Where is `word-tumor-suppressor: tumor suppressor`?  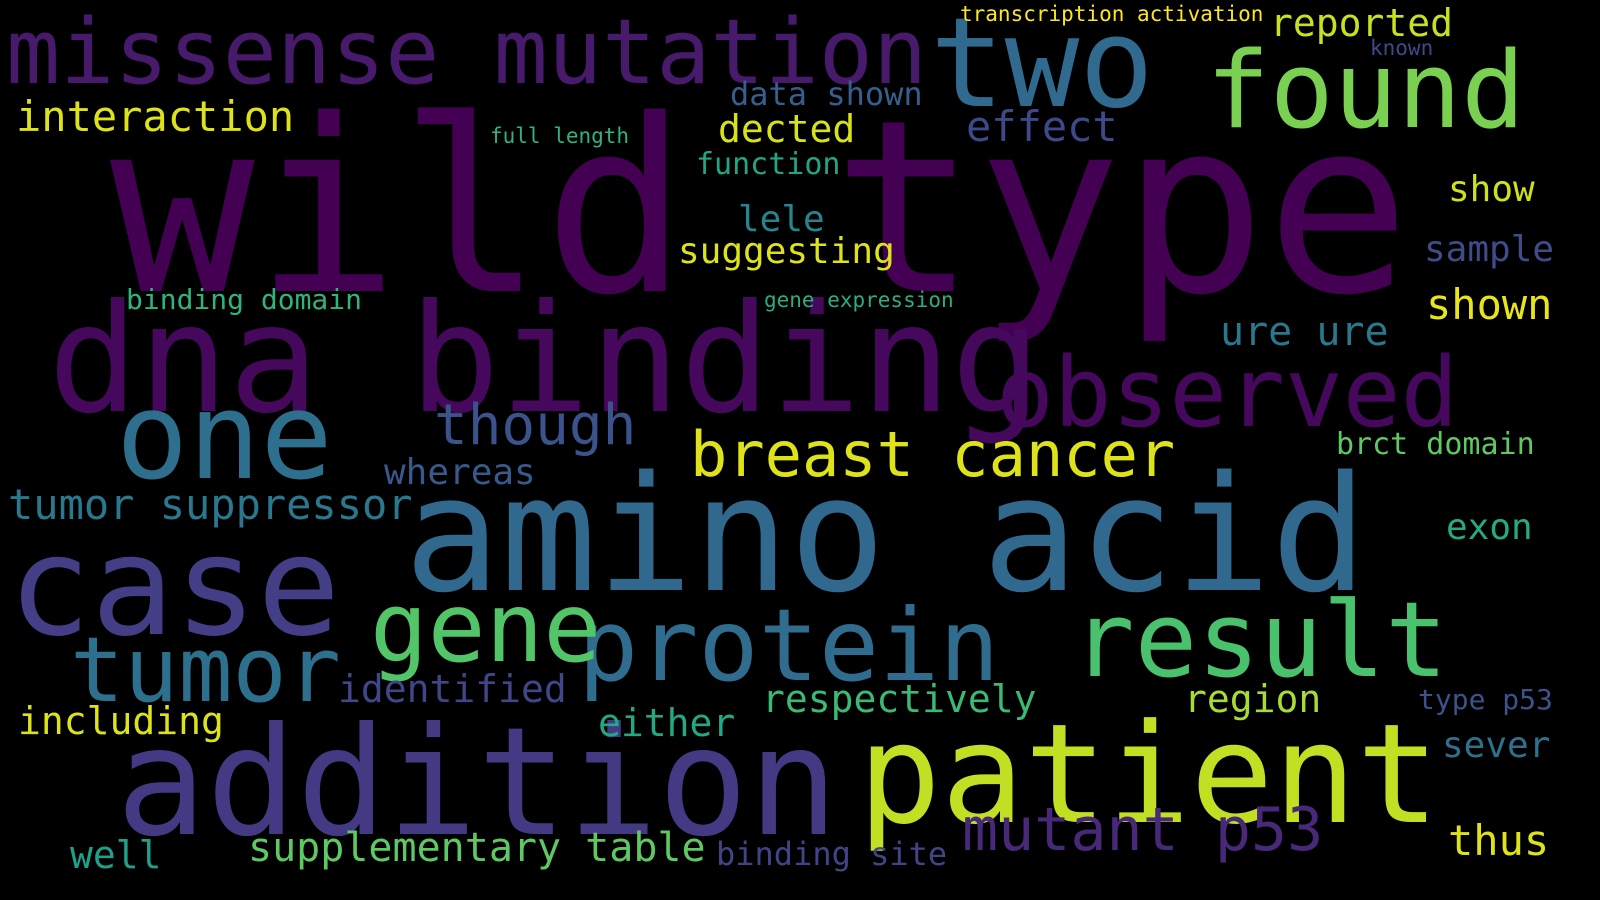
word-tumor-suppressor: tumor suppressor is located at coordinates (210, 504).